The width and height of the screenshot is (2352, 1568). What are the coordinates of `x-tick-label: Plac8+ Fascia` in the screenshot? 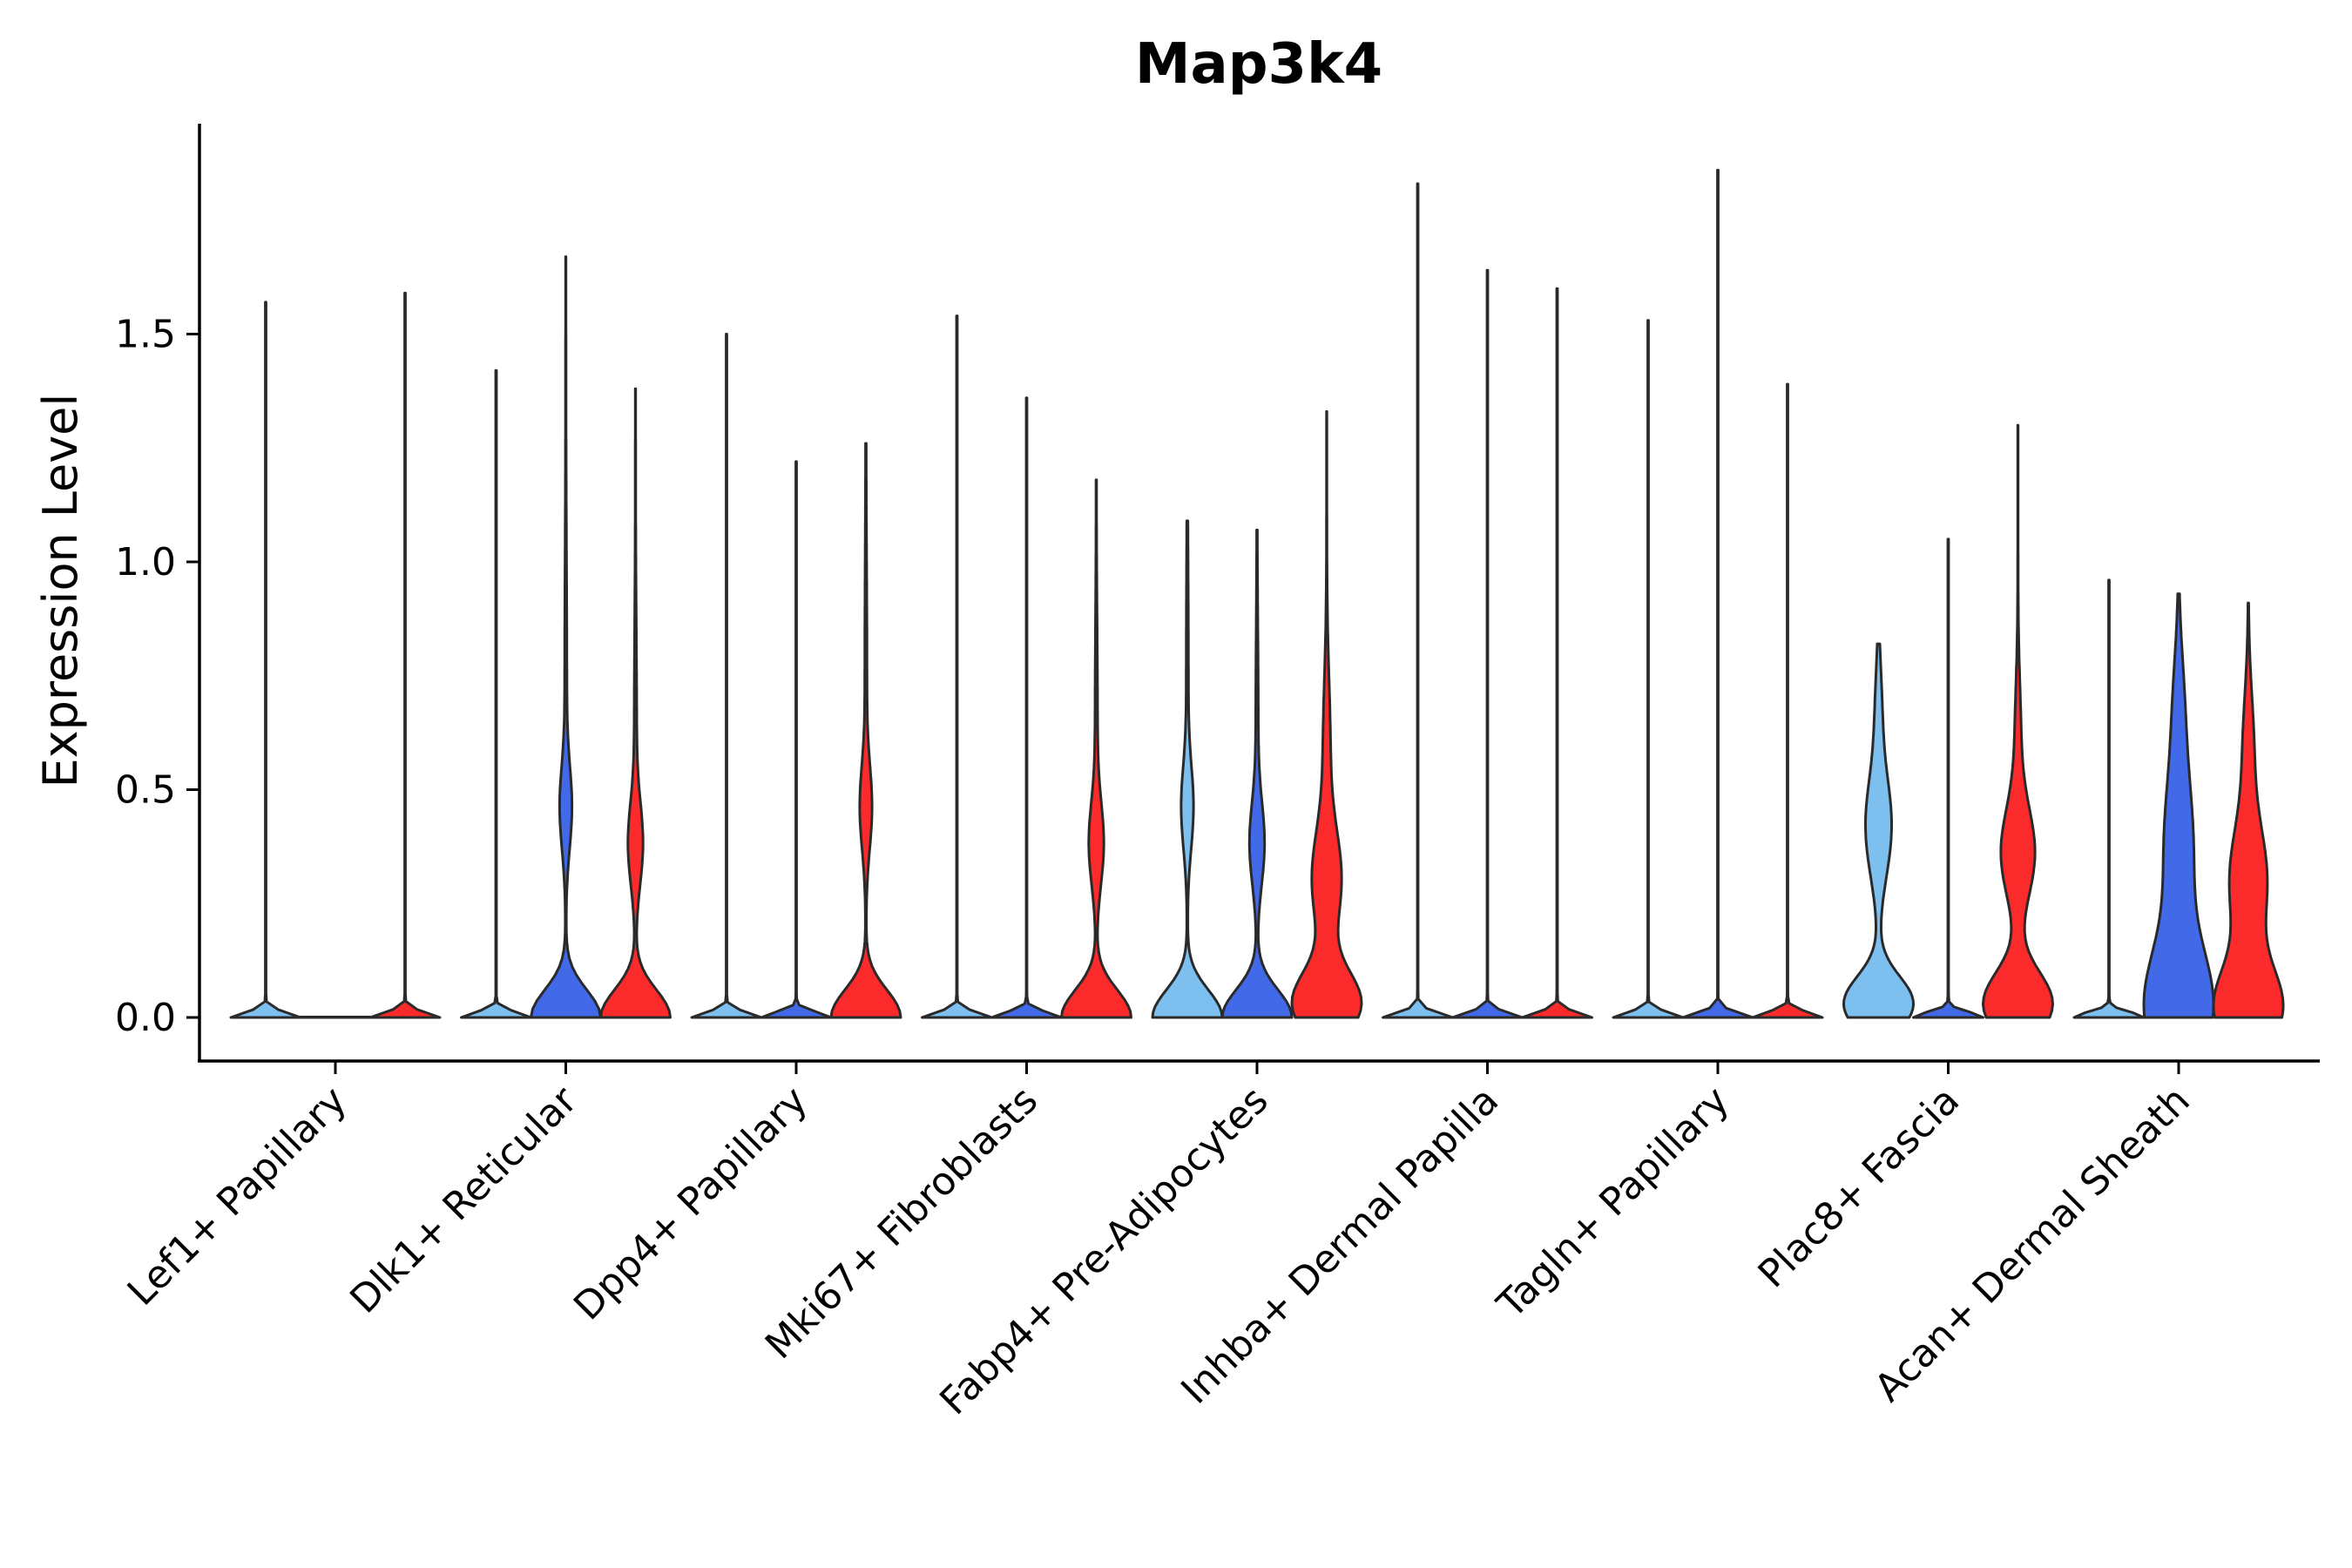 It's located at (1859, 1187).